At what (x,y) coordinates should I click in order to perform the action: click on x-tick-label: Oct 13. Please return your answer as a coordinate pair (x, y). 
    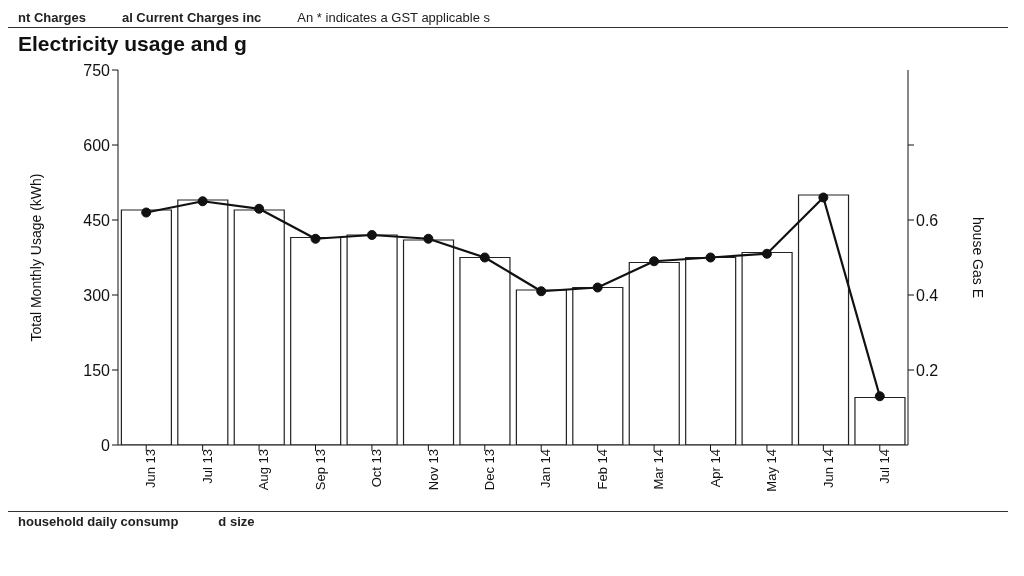
    Looking at the image, I should click on (377, 468).